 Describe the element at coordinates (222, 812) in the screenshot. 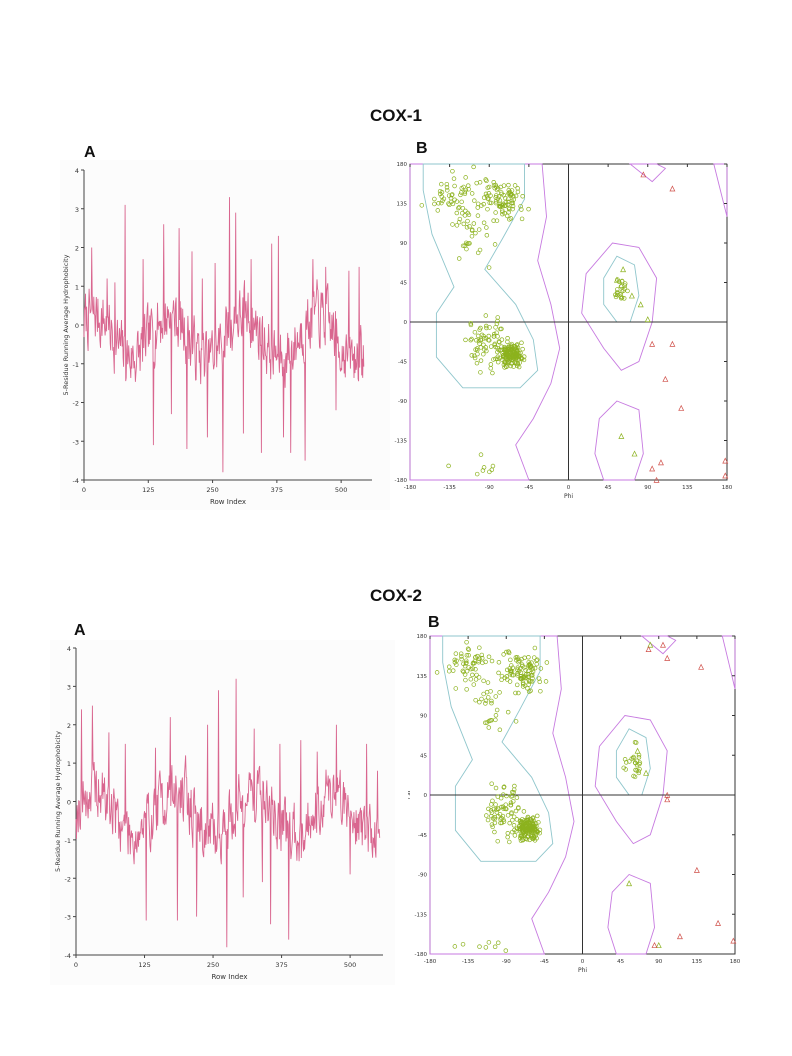

I see `chart-background` at that location.